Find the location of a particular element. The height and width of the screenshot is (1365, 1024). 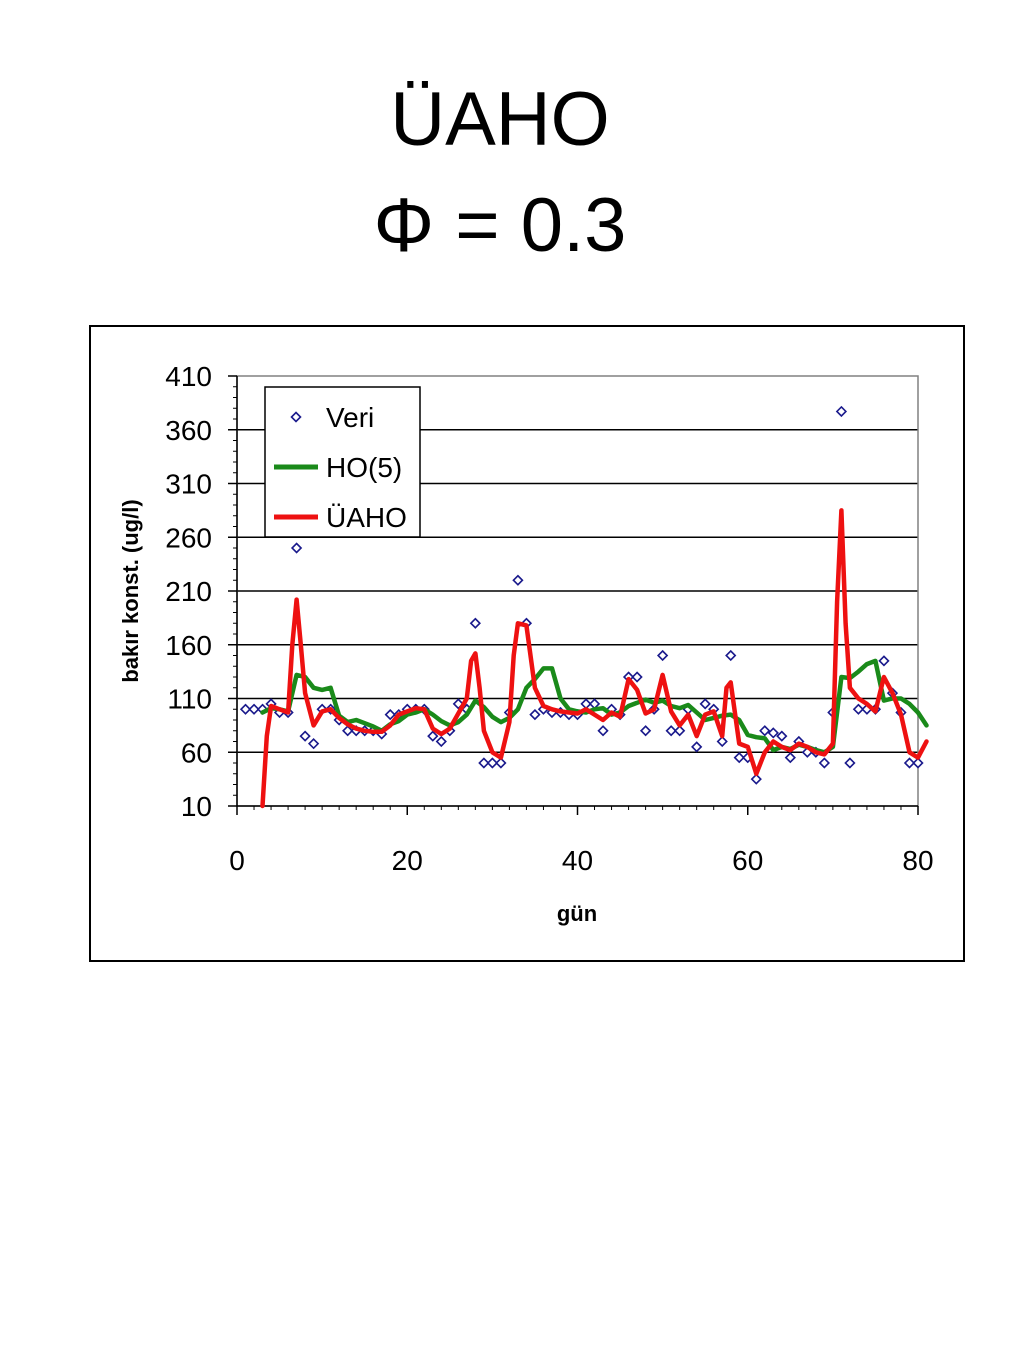

legend-label-2: ÜAHO is located at coordinates (366, 517).